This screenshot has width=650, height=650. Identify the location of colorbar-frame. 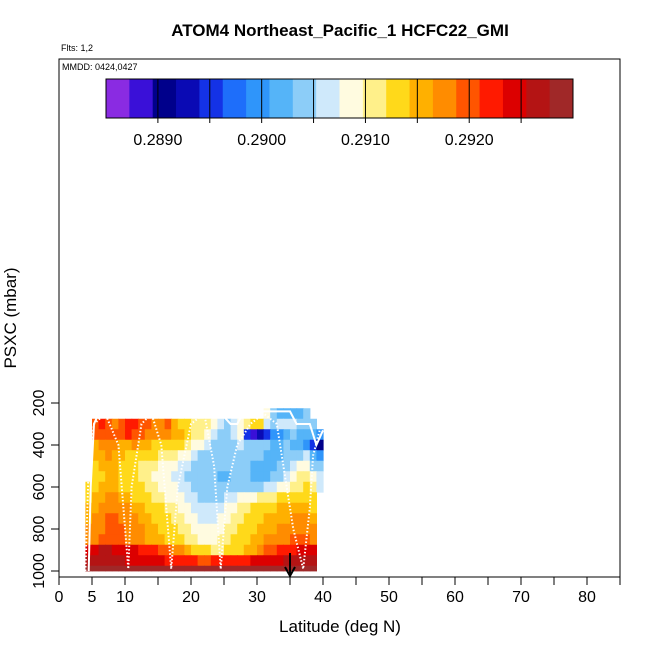
(339, 98).